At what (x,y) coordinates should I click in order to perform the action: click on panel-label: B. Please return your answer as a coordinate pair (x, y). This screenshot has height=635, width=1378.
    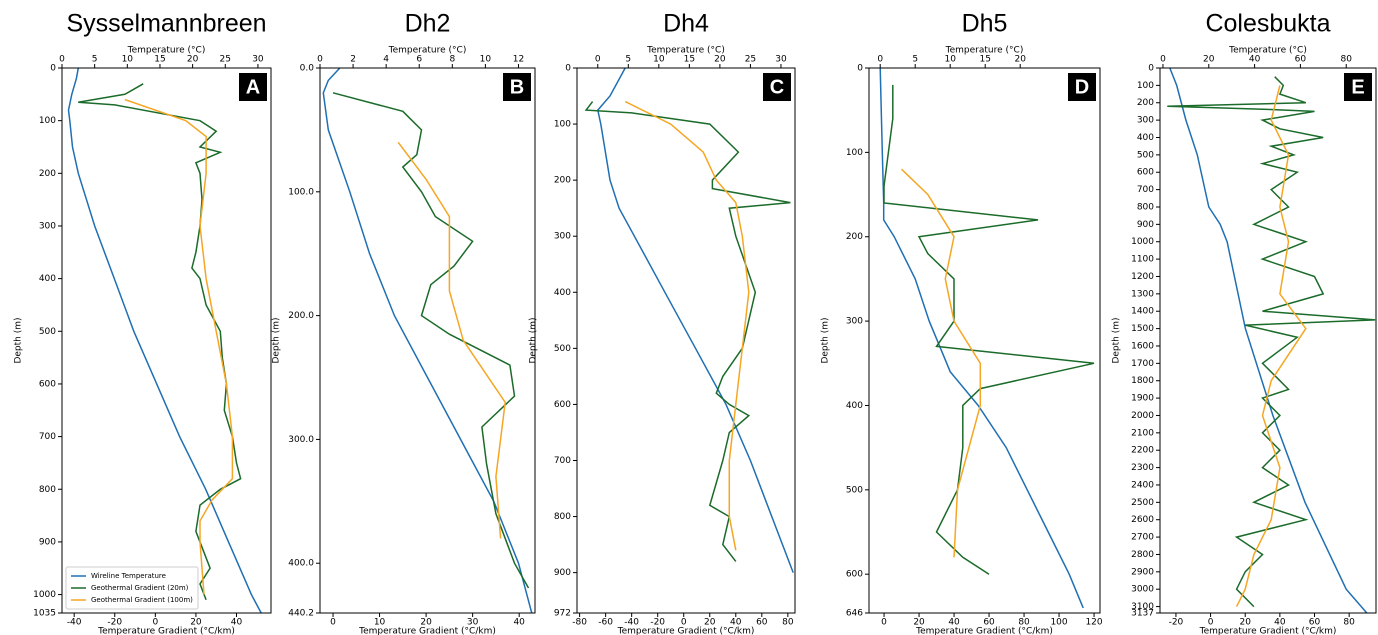
    Looking at the image, I should click on (517, 87).